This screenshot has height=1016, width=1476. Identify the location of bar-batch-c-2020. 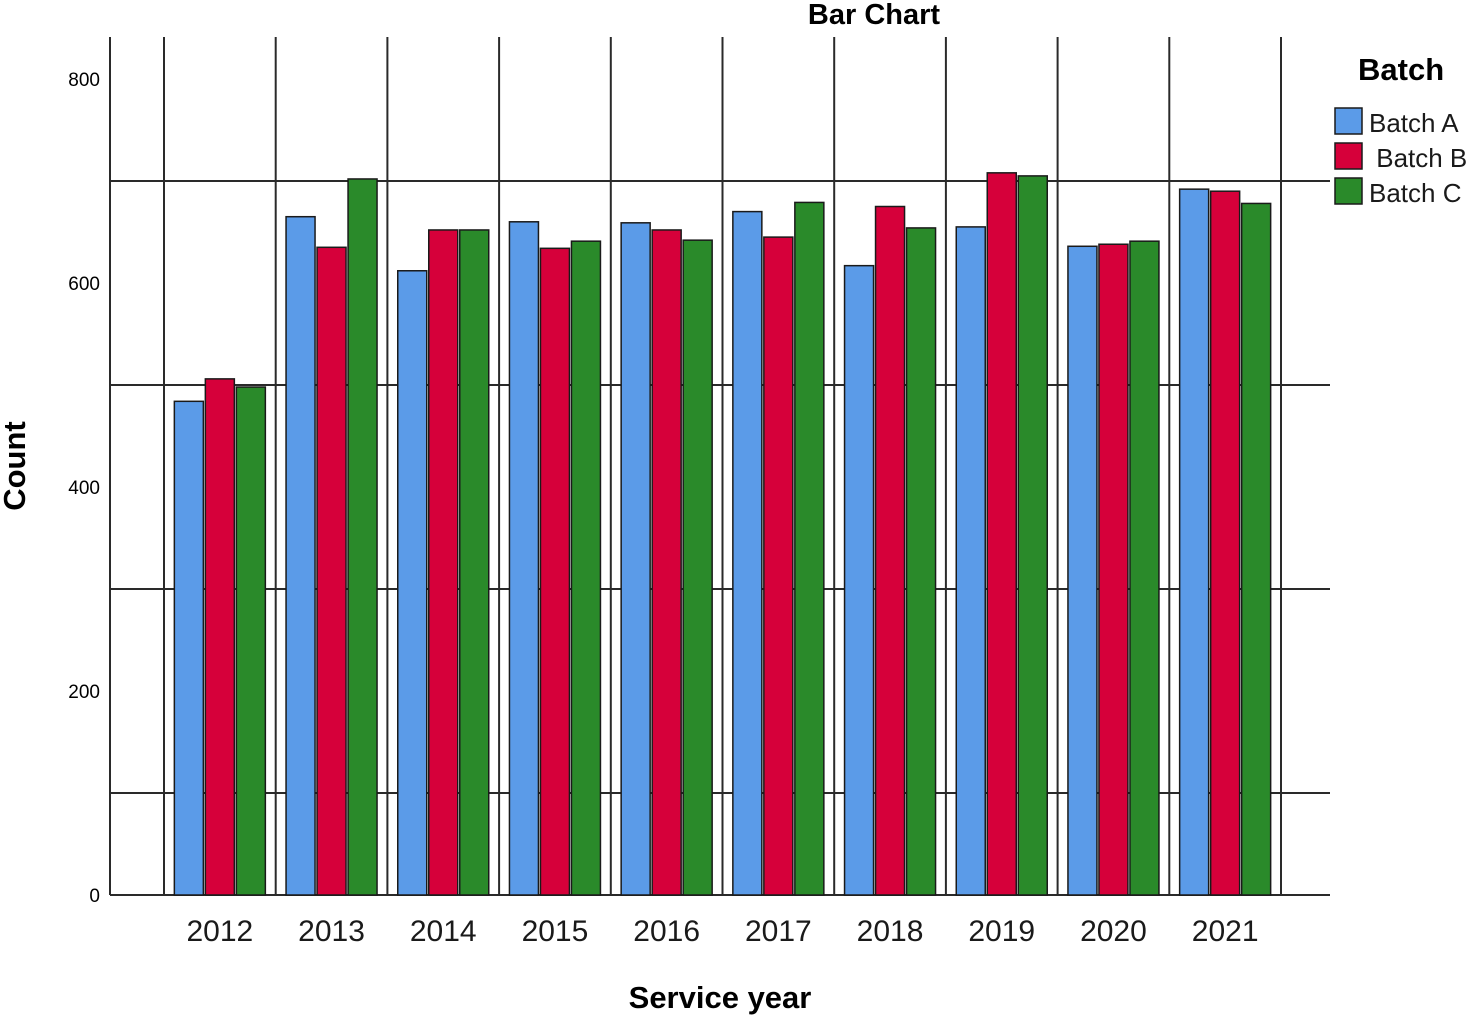
(1144, 568).